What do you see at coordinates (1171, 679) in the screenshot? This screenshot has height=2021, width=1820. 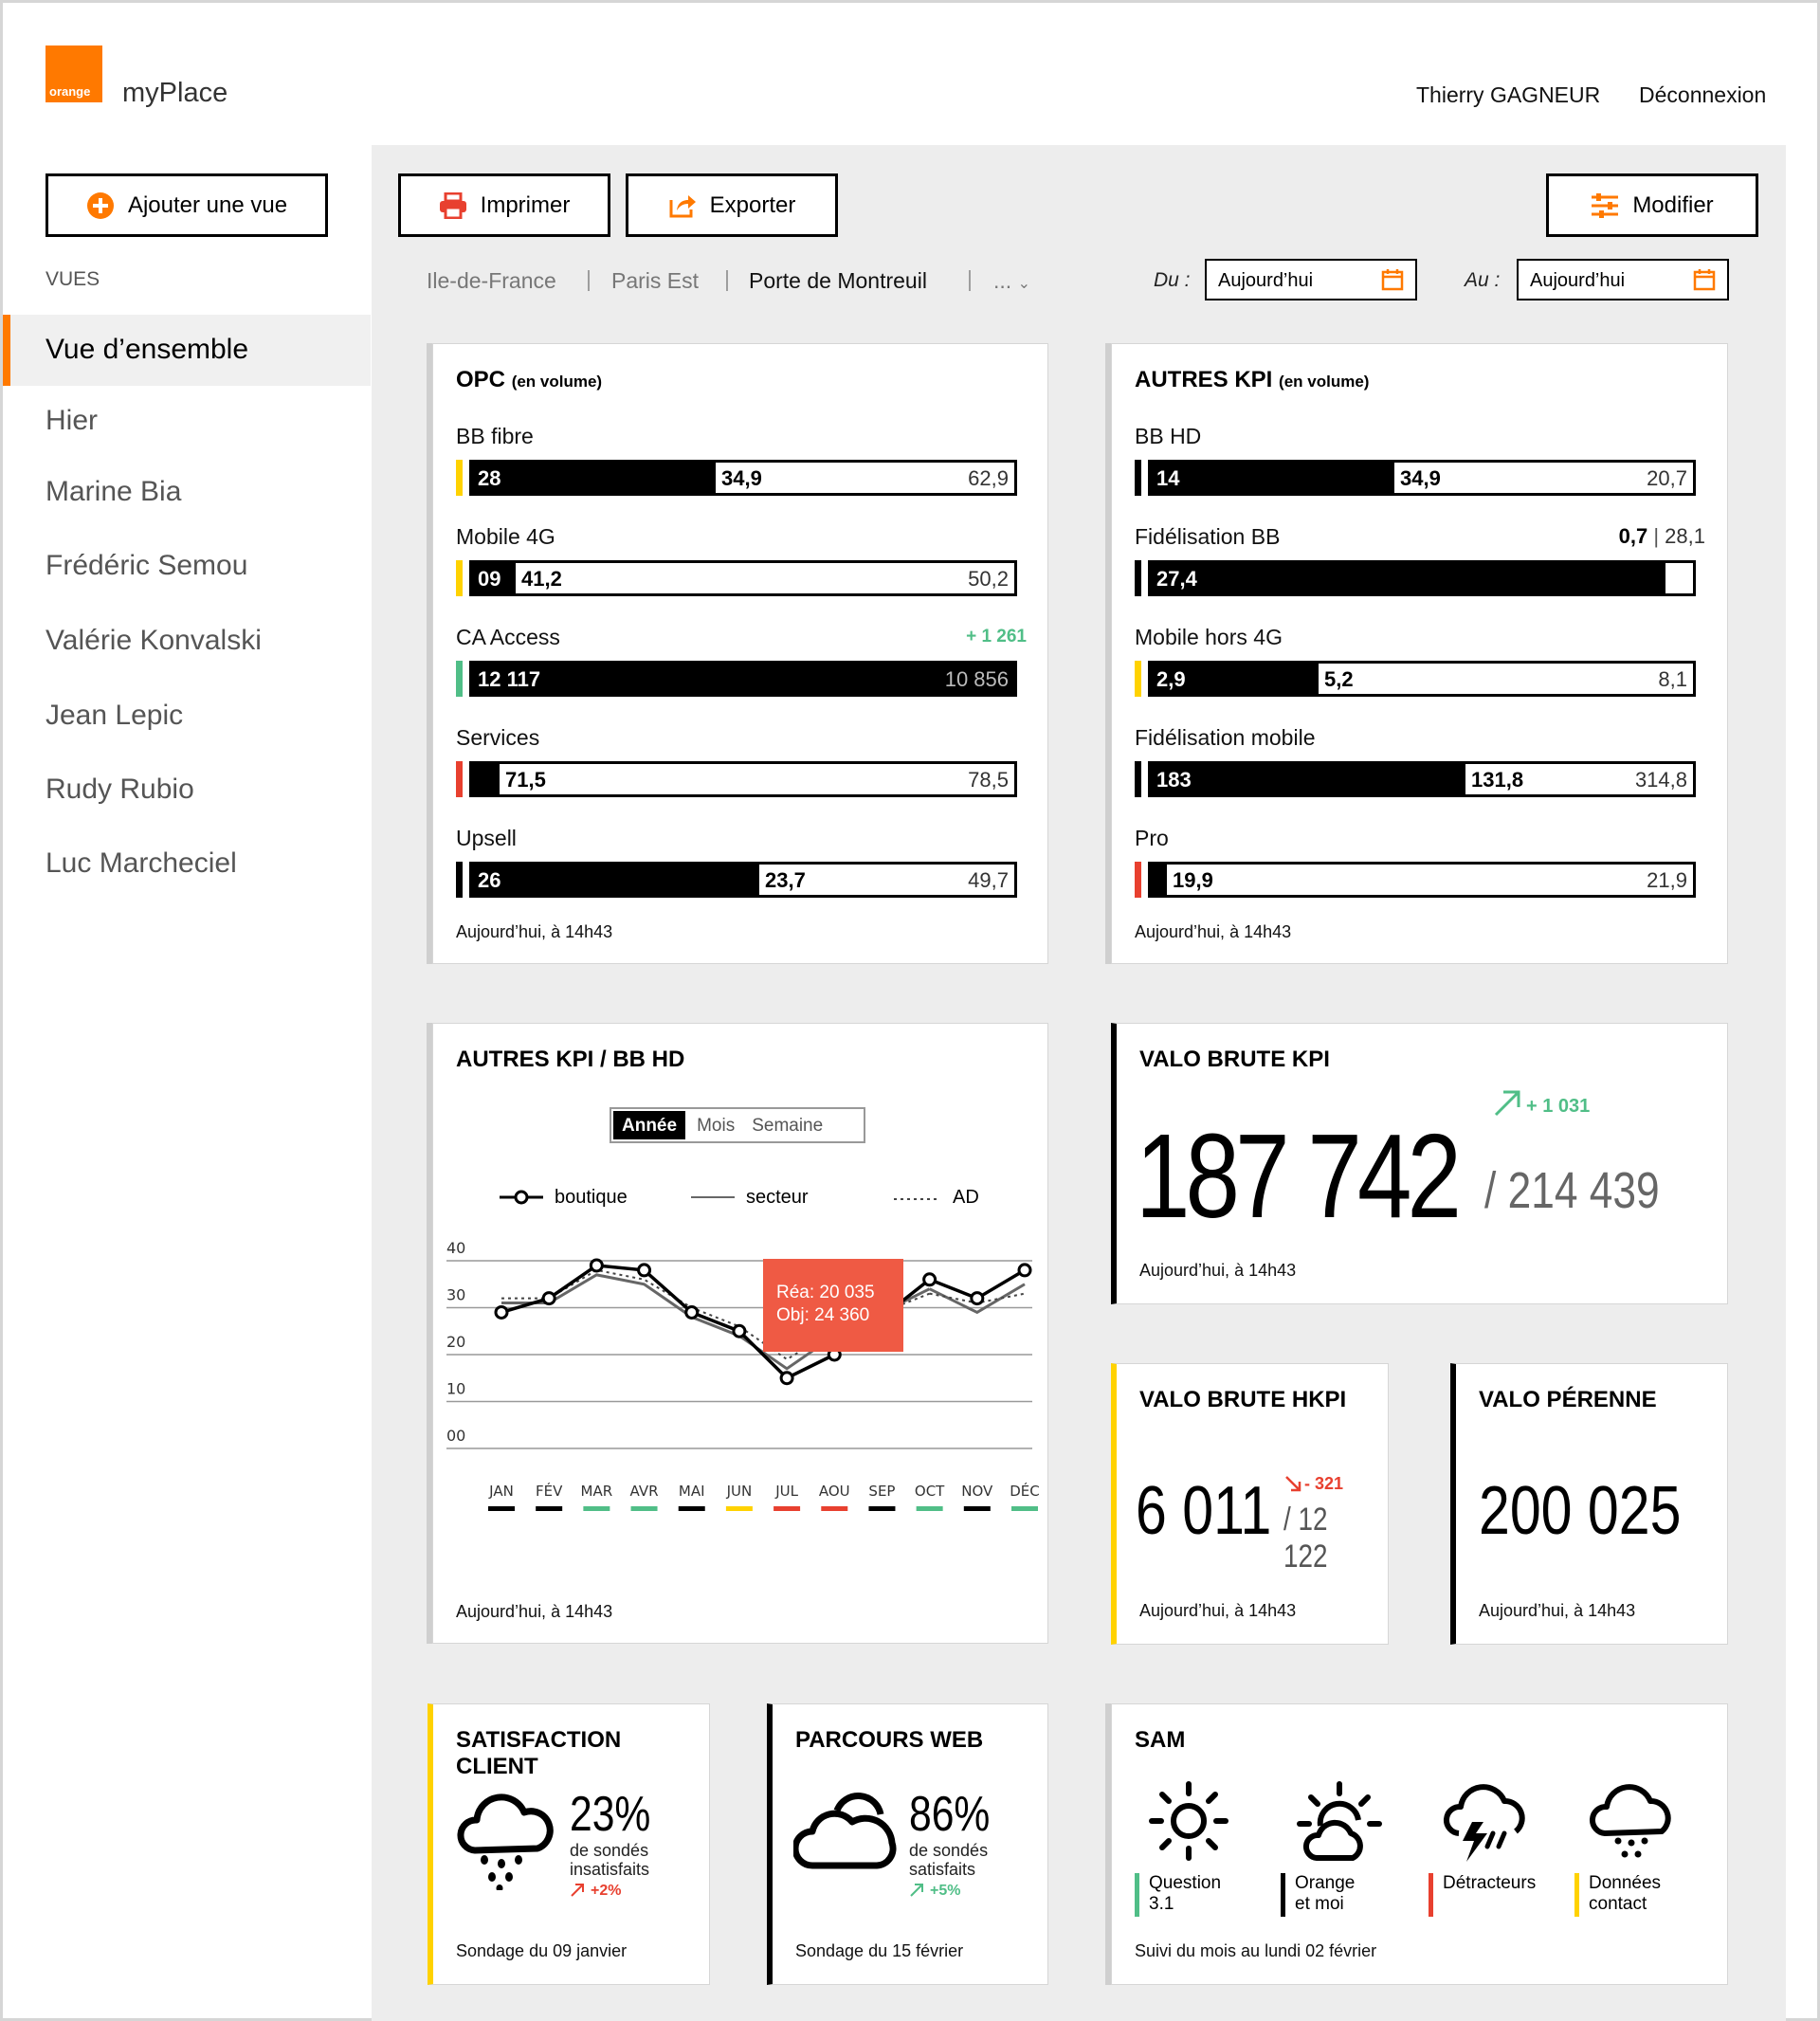 I see `kpi-value-primary: 2,9` at bounding box center [1171, 679].